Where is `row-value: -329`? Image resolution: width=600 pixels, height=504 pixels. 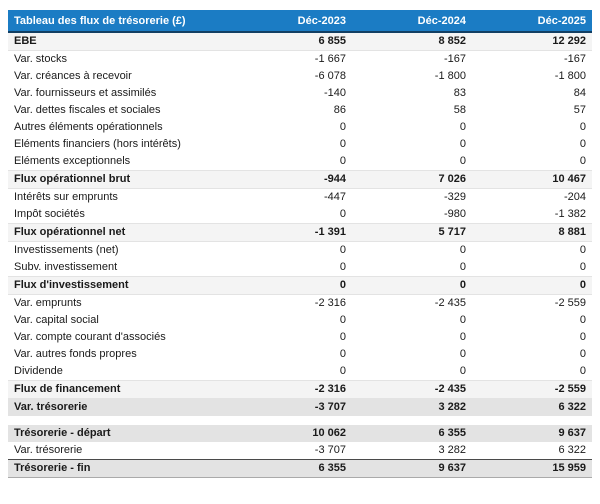
row-value: -329 is located at coordinates (412, 197).